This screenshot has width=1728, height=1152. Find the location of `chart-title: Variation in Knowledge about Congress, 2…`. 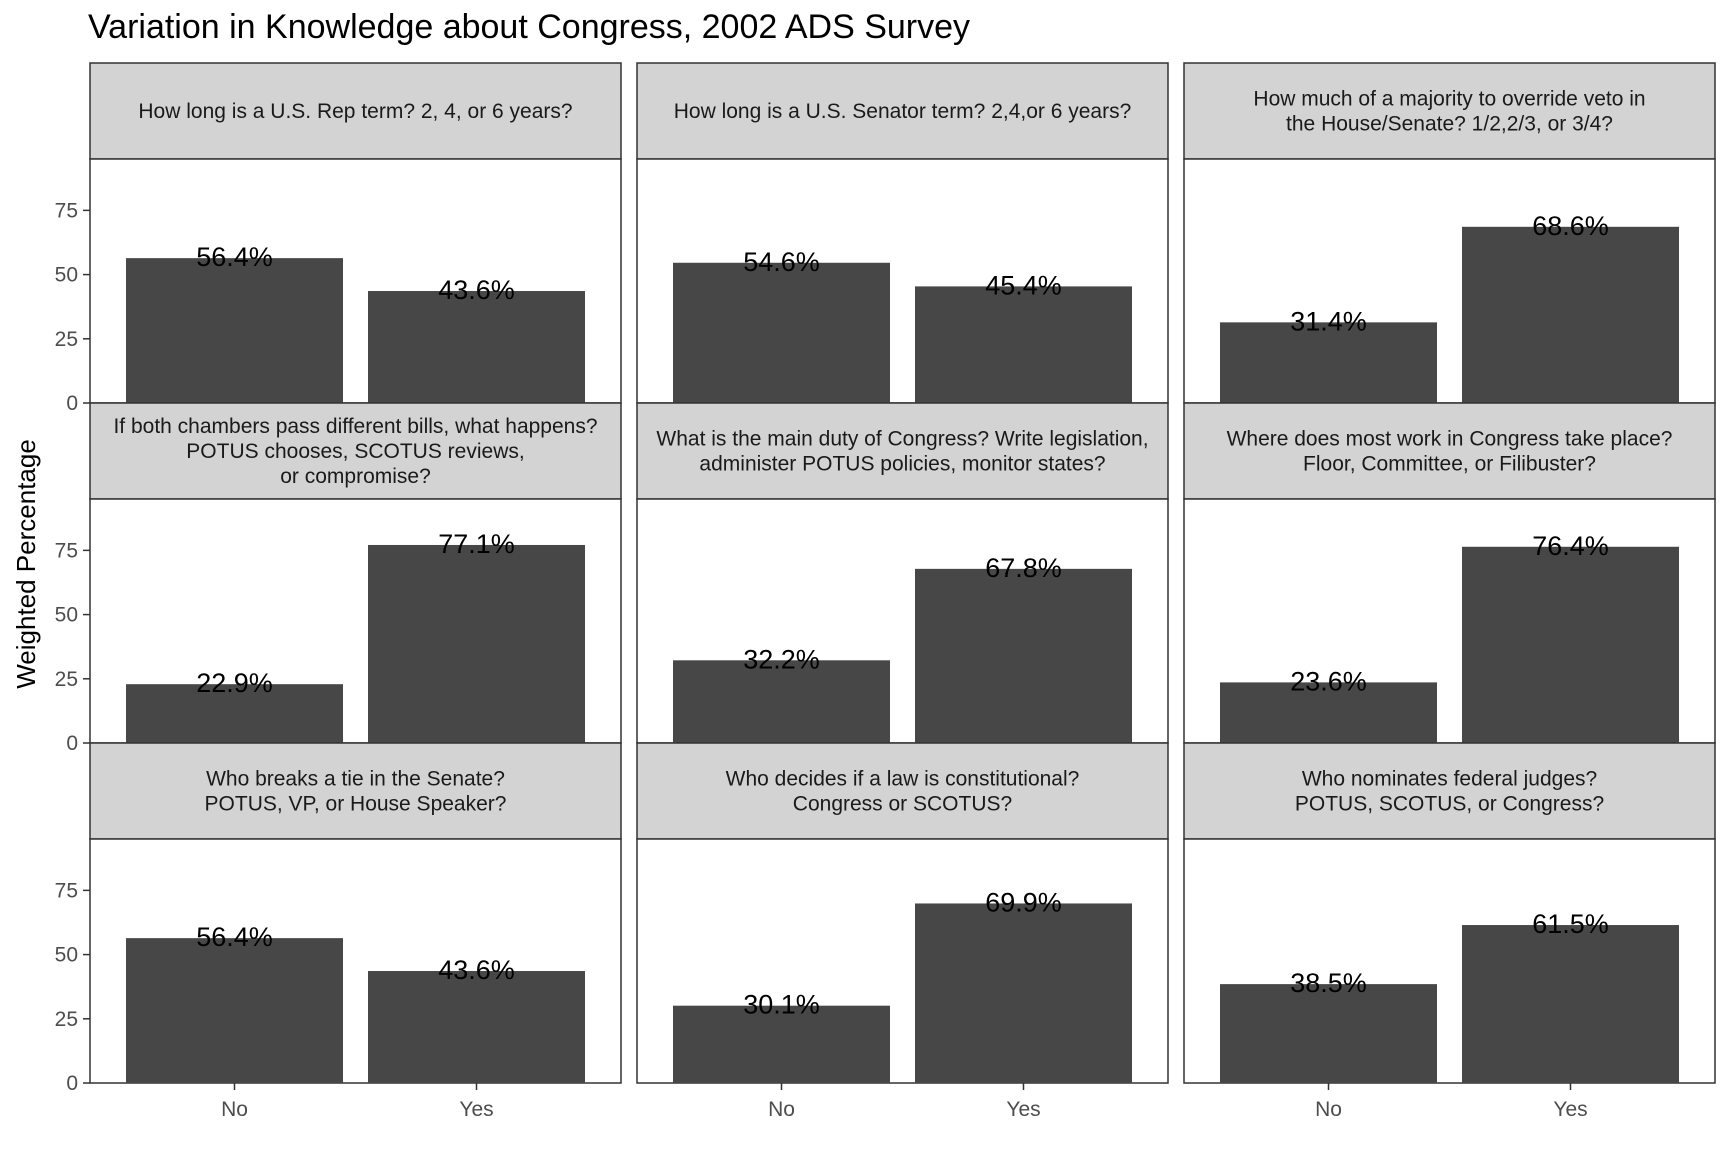

chart-title: Variation in Knowledge about Congress, 2… is located at coordinates (529, 27).